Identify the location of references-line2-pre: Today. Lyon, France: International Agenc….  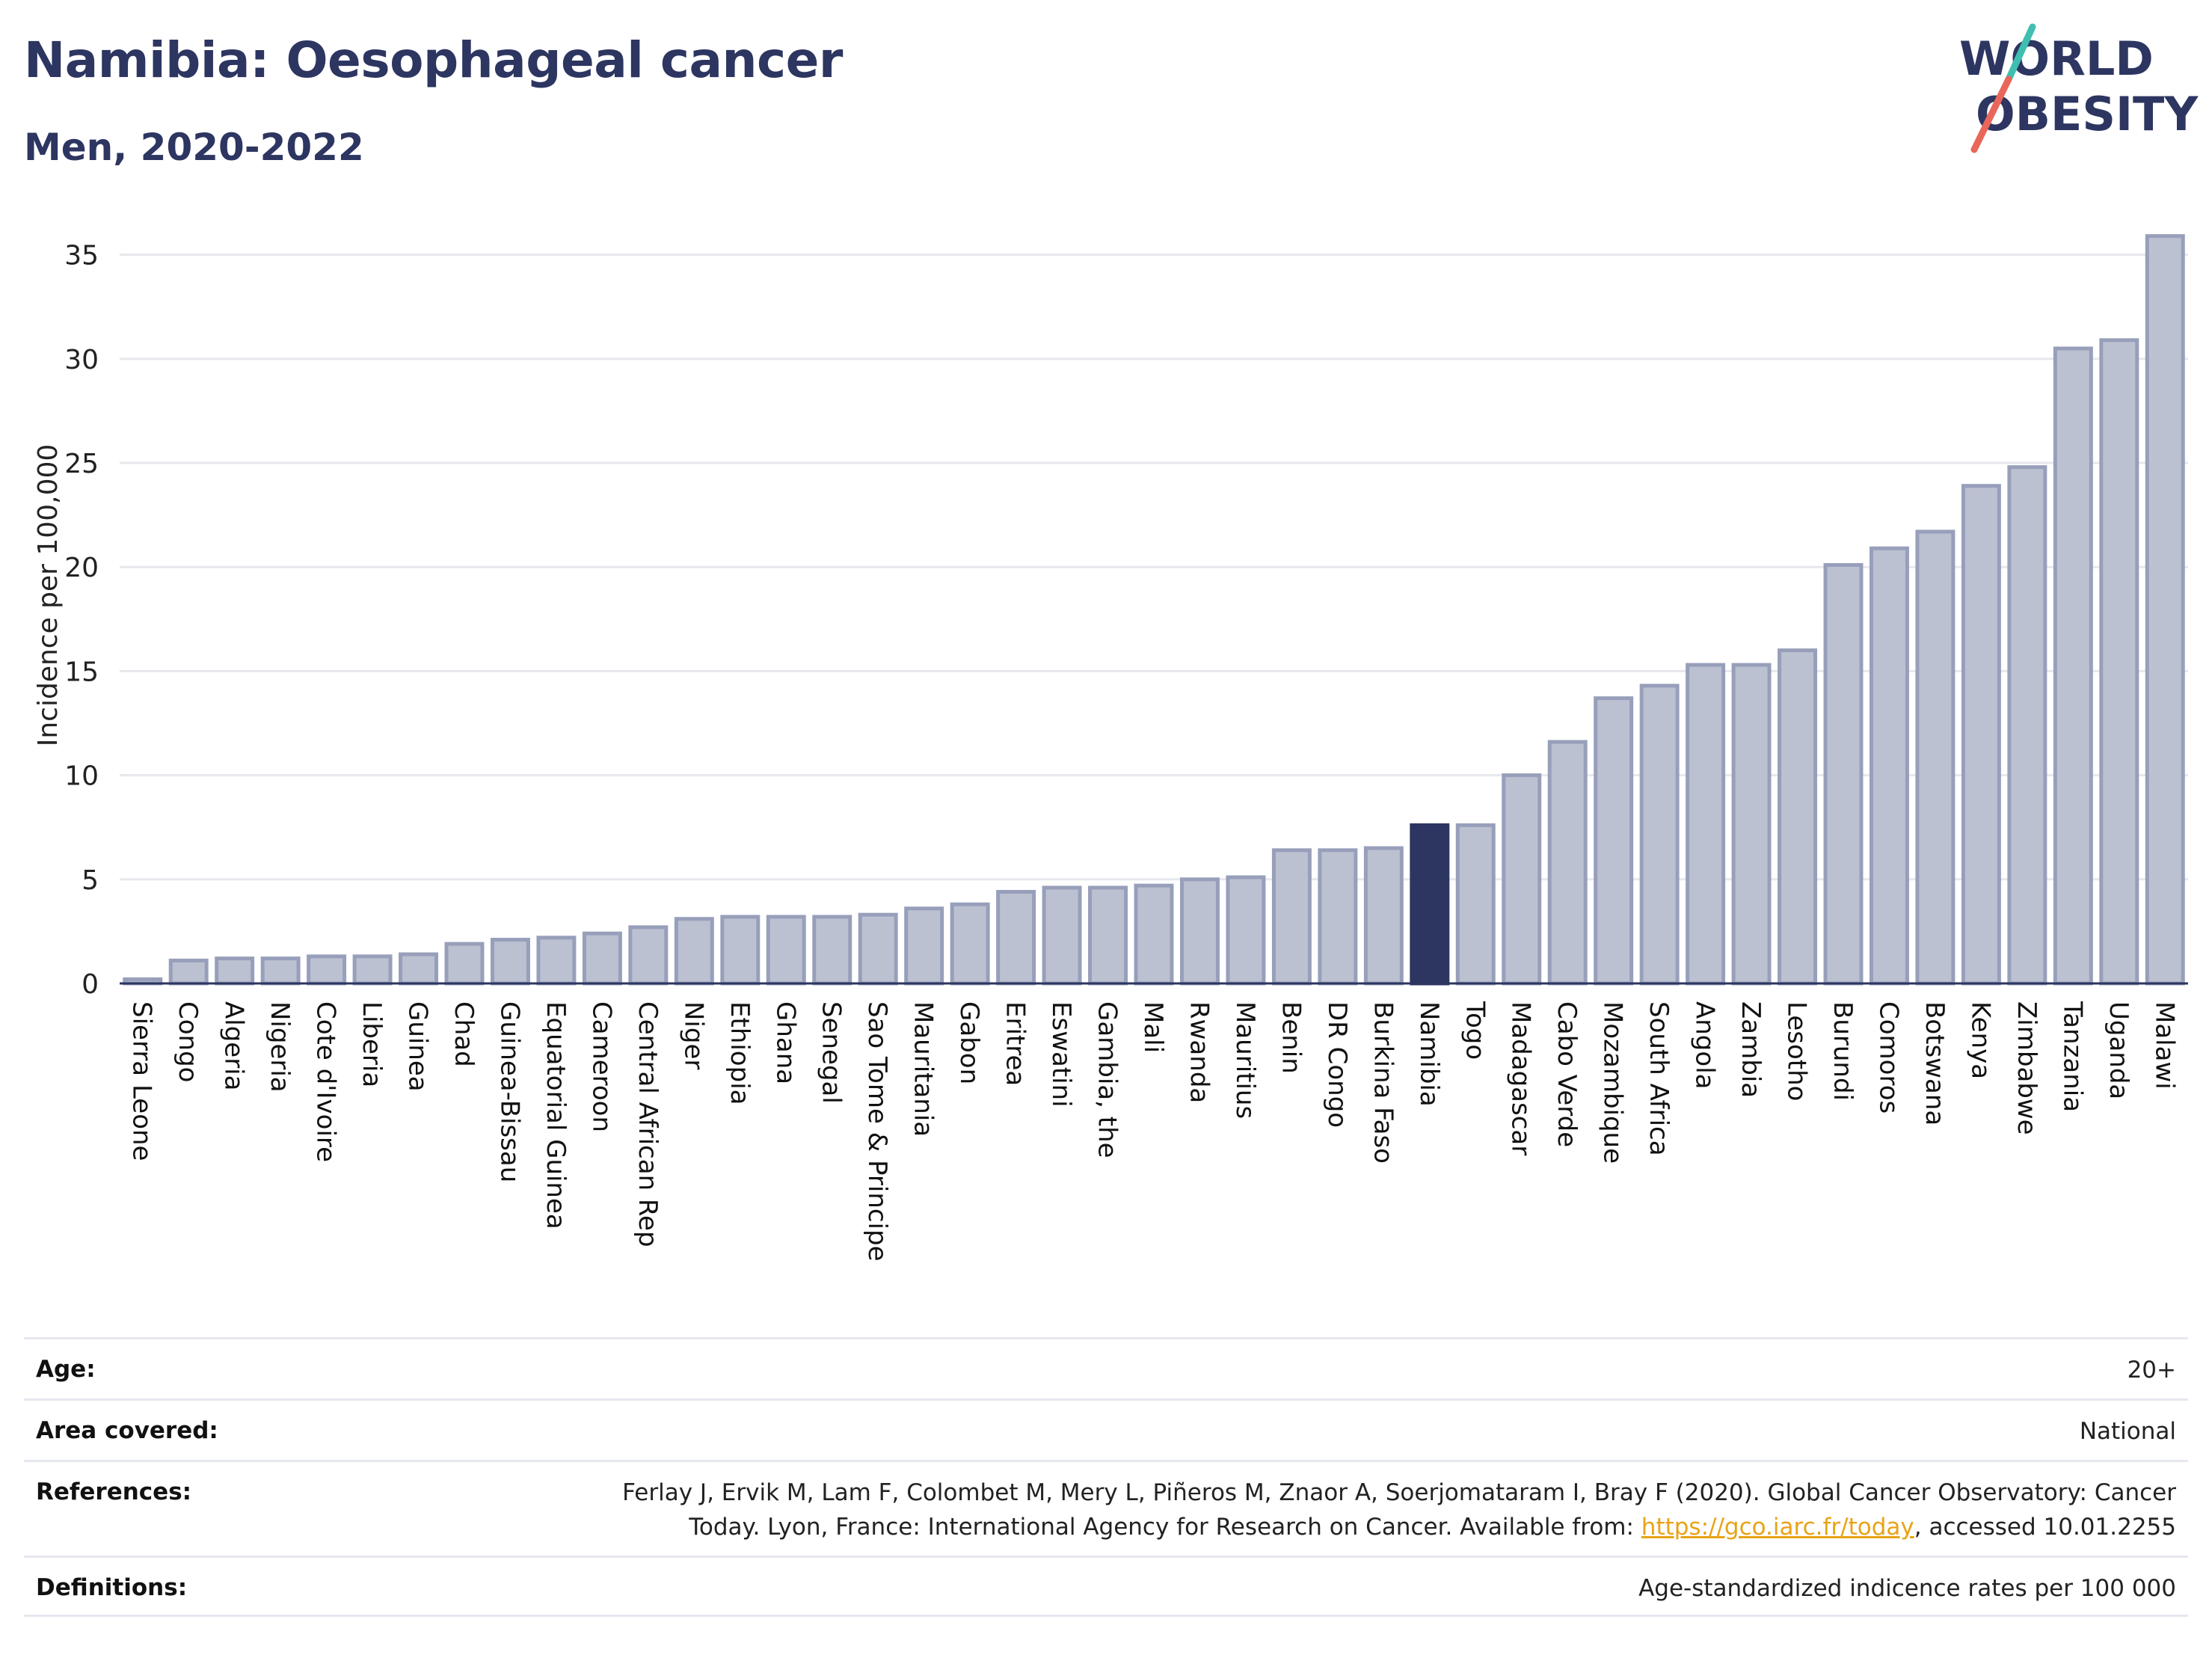
(1165, 1527).